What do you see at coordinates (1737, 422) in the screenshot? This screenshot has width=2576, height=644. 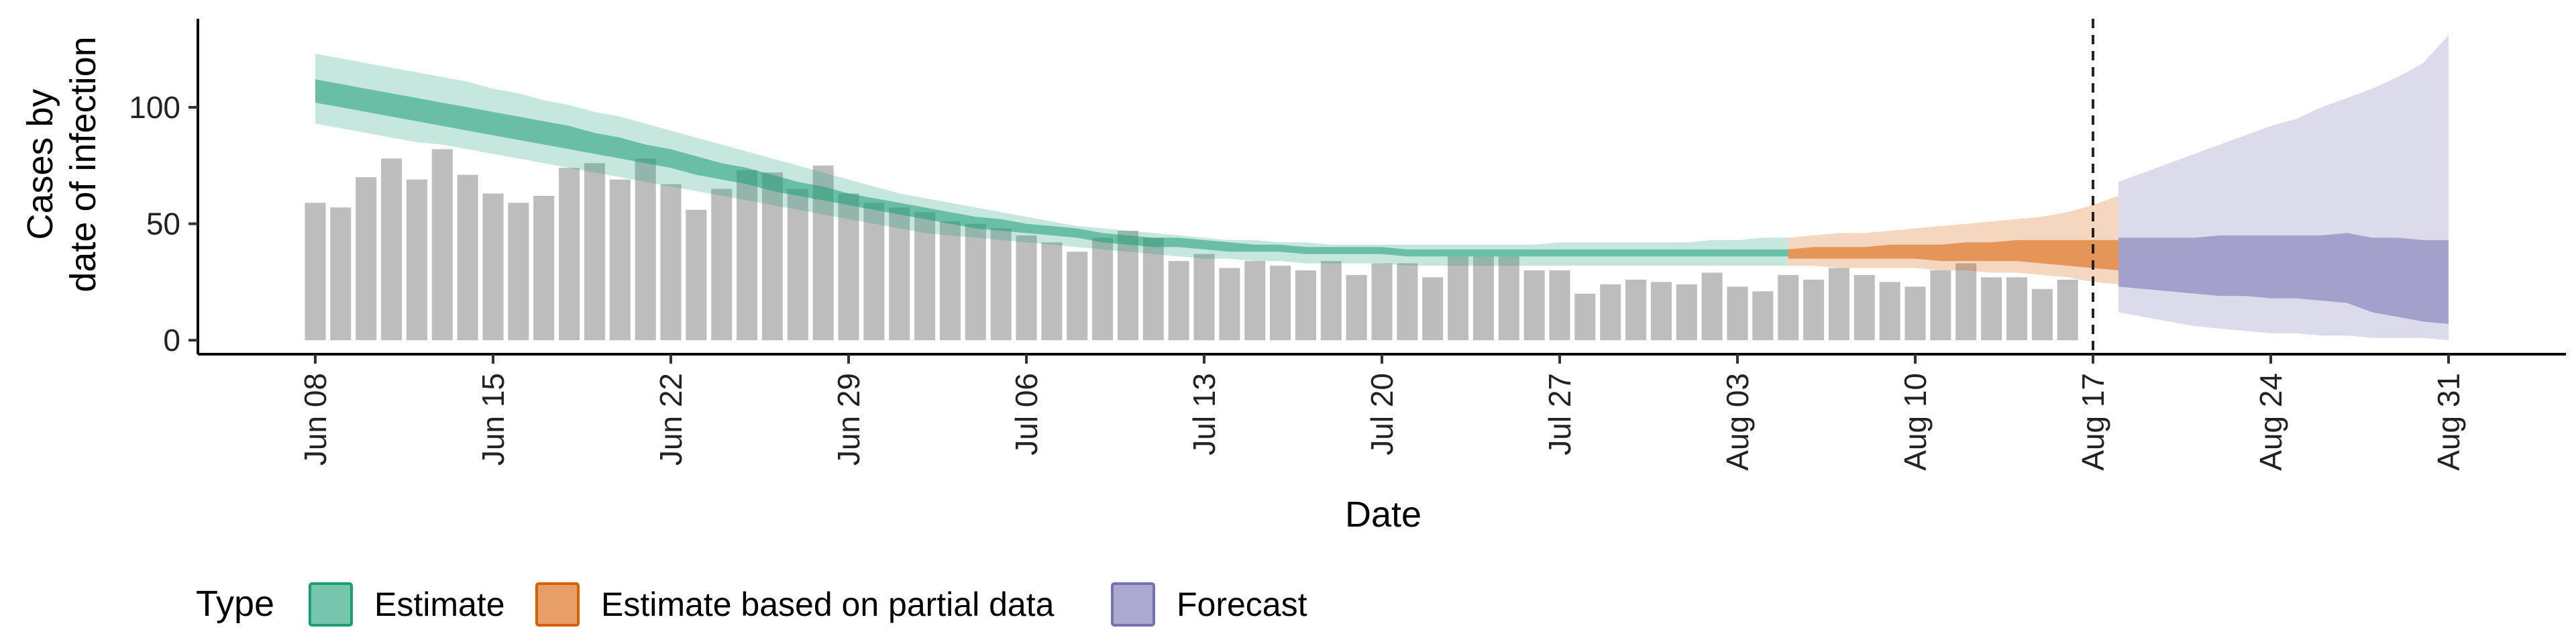 I see `x-tick-label-8: Aug 03` at bounding box center [1737, 422].